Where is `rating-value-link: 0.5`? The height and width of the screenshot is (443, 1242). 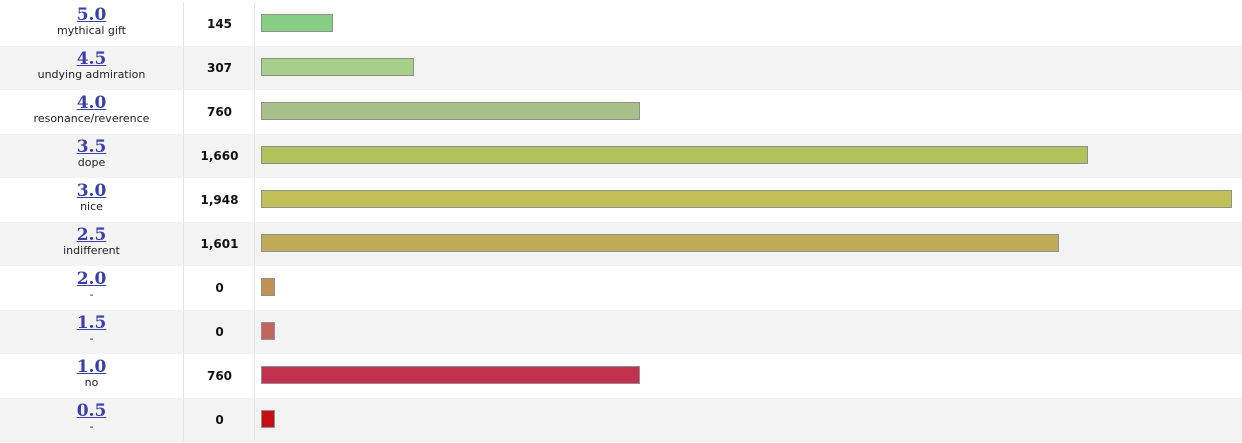 rating-value-link: 0.5 is located at coordinates (91, 411).